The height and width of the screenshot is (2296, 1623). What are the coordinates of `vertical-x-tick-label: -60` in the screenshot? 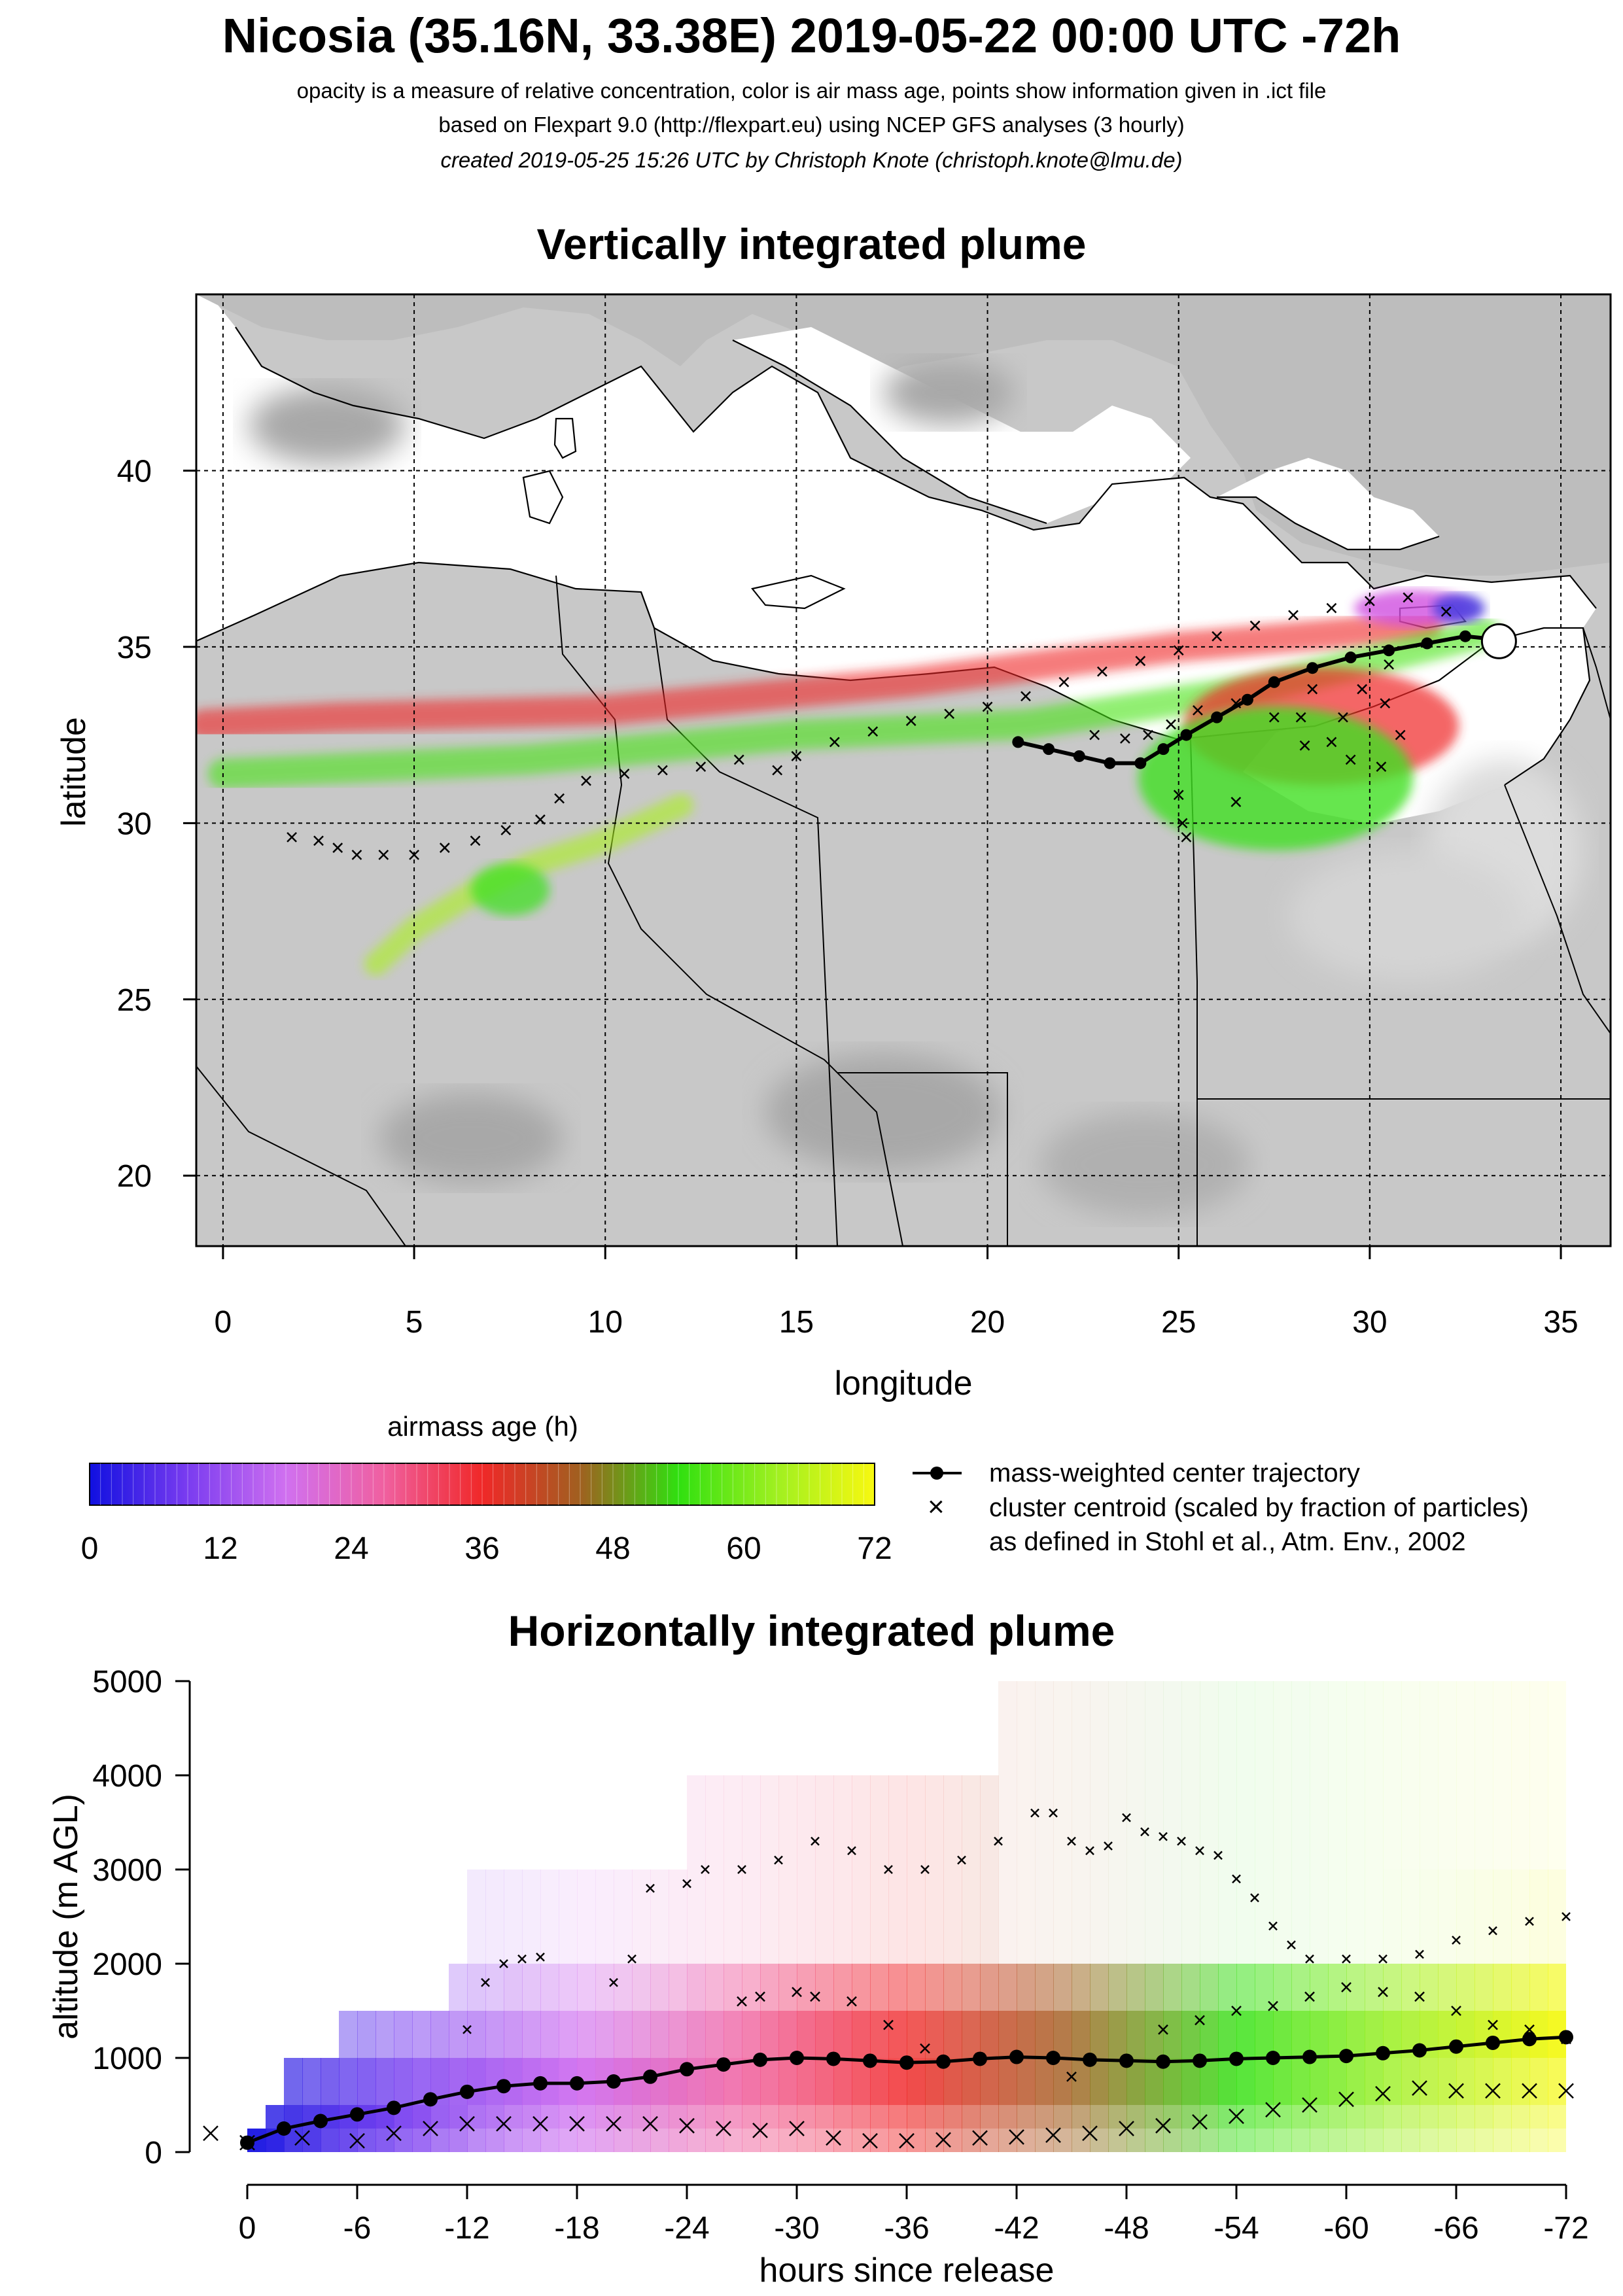 It's located at (1346, 2228).